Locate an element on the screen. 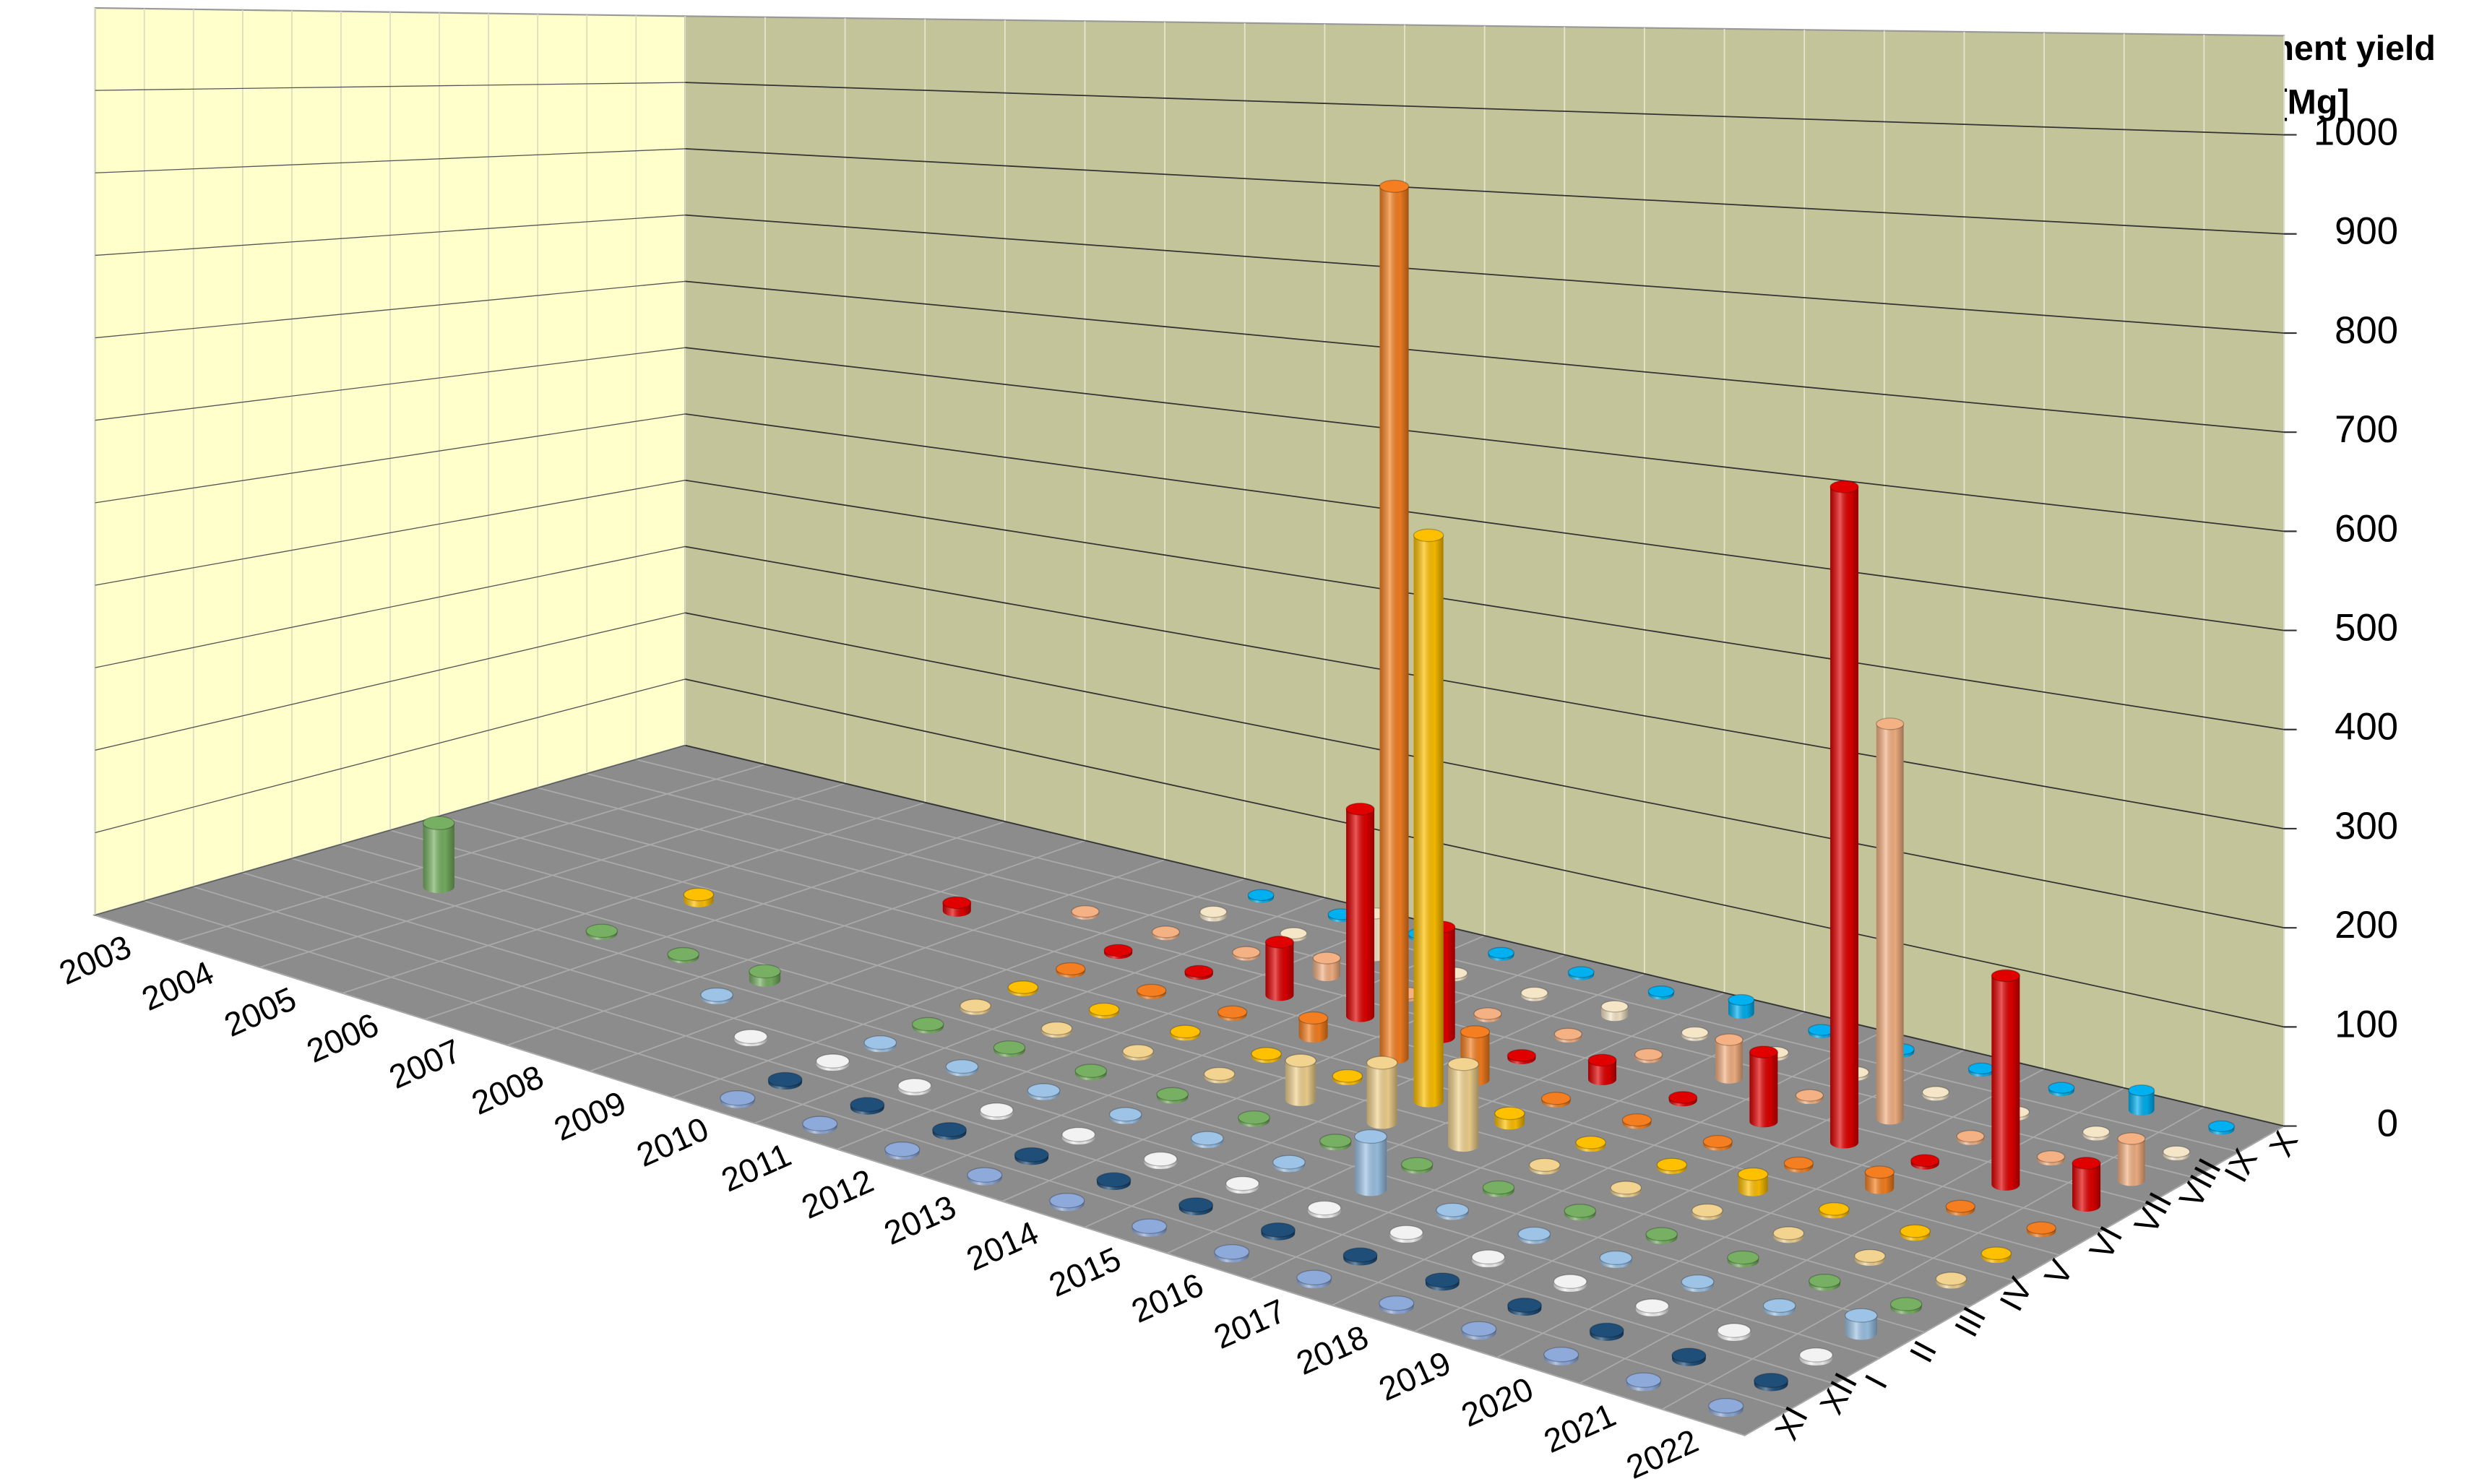 This screenshot has height=1484, width=2487. x-tick-label: 2014 is located at coordinates (1003, 1246).